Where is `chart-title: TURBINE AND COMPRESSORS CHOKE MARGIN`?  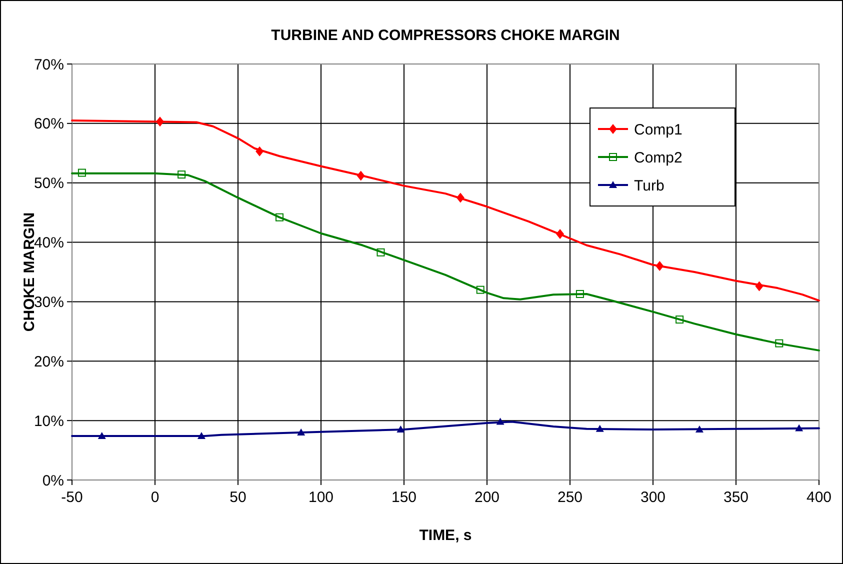
chart-title: TURBINE AND COMPRESSORS CHOKE MARGIN is located at coordinates (445, 35).